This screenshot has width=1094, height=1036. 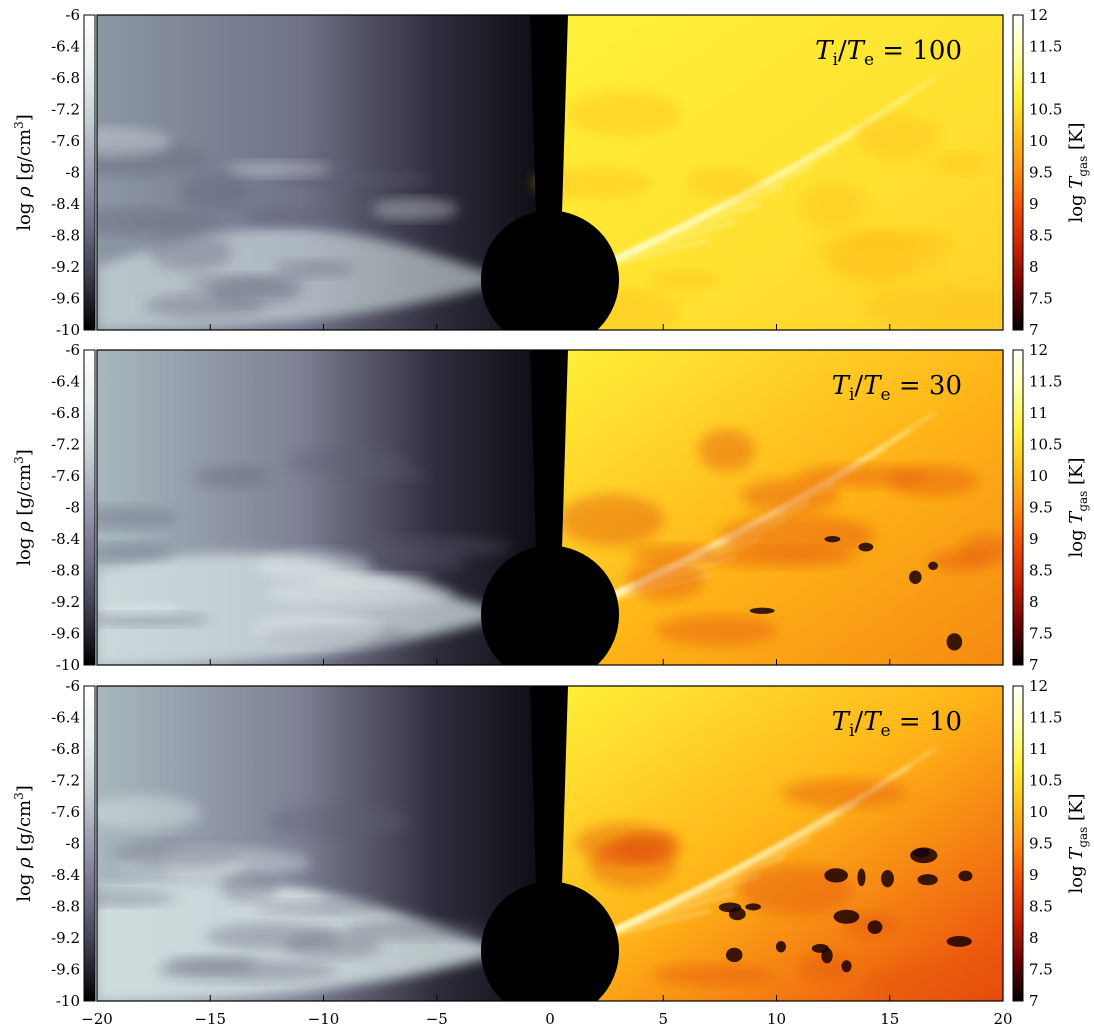 What do you see at coordinates (897, 388) in the screenshot?
I see `panel-annotation: Ti/Te = 30` at bounding box center [897, 388].